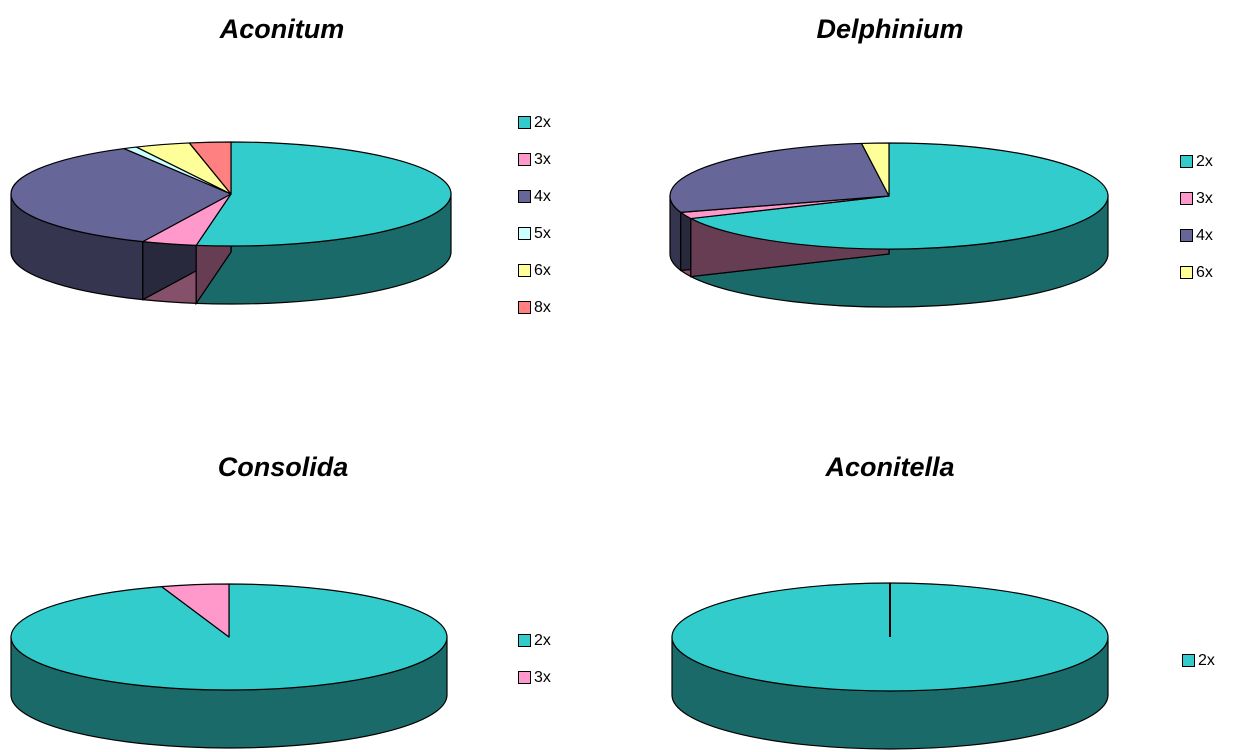  I want to click on chart-title: Consolida, so click(283, 467).